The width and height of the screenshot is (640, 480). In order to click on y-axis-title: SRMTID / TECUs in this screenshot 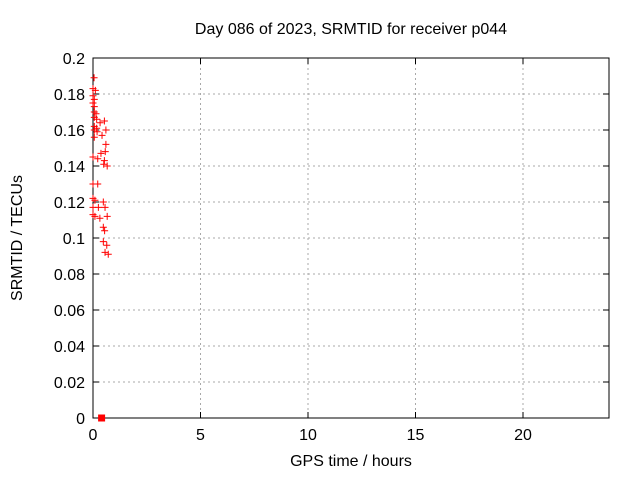, I will do `click(17, 238)`.